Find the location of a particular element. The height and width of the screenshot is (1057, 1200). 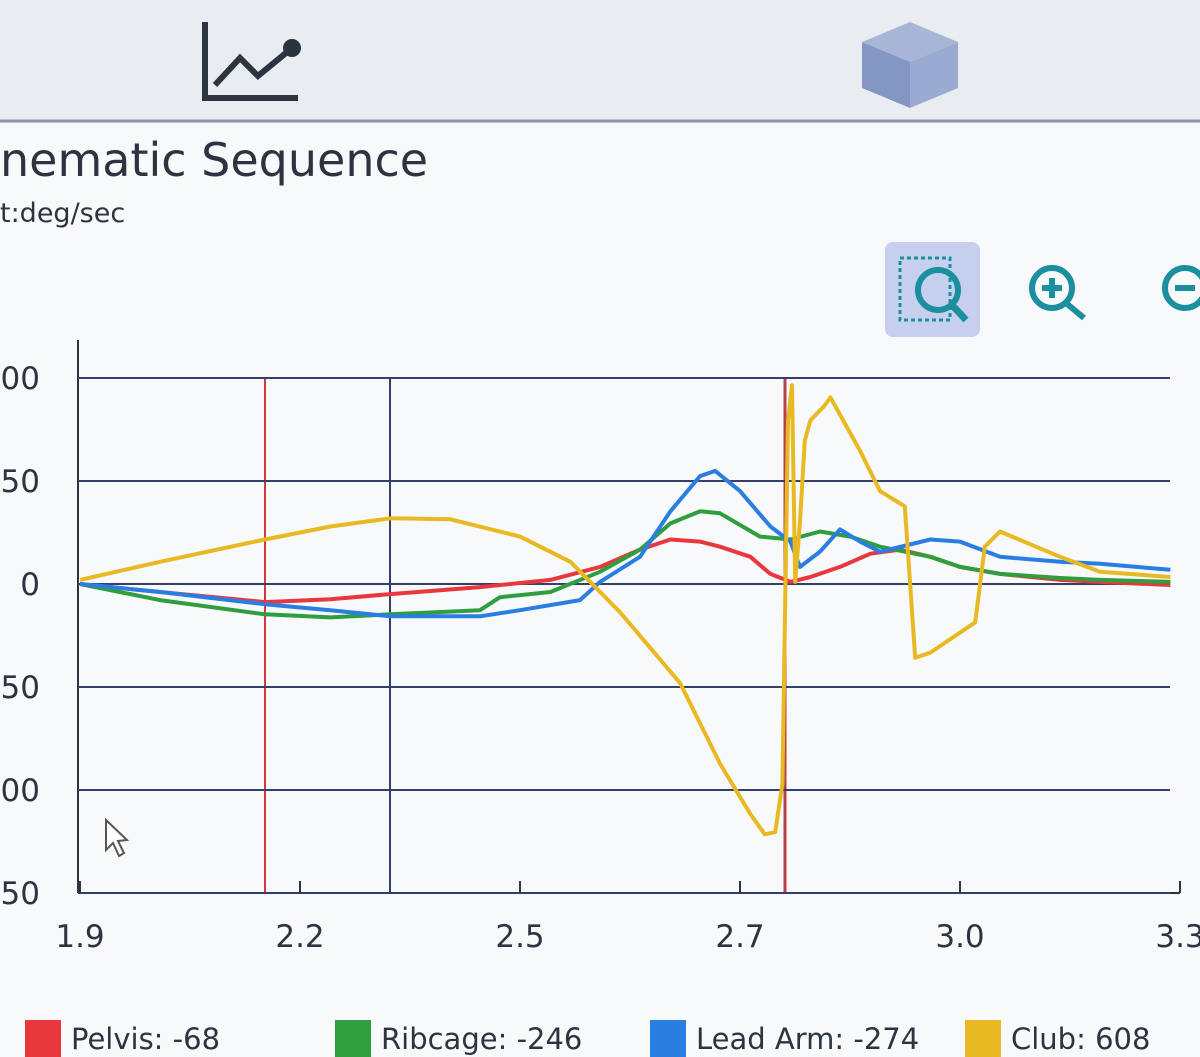

y-tick-label: 50 is located at coordinates (20, 482).